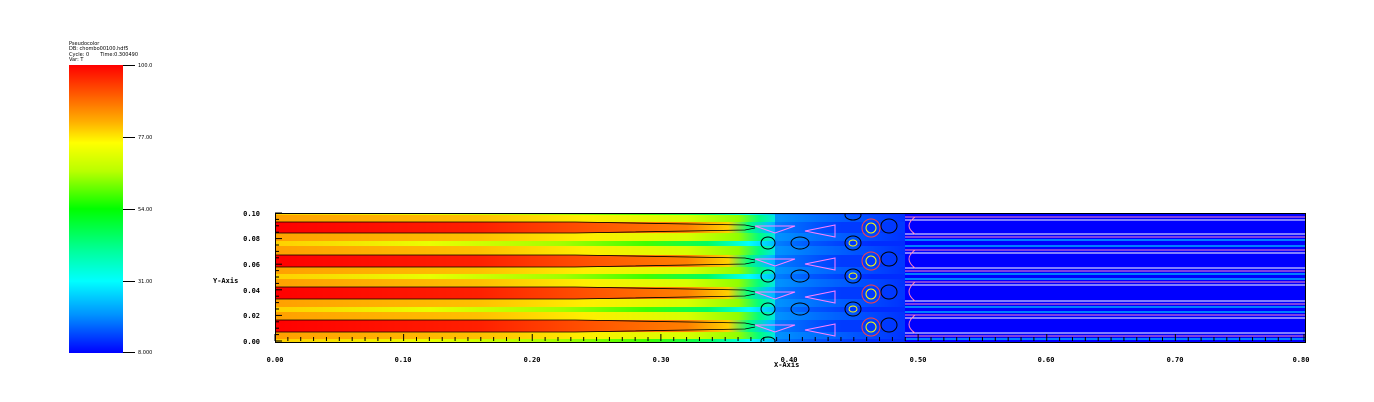 The width and height of the screenshot is (1374, 402). Describe the element at coordinates (275, 360) in the screenshot. I see `x-tick-label: 0.00` at that location.